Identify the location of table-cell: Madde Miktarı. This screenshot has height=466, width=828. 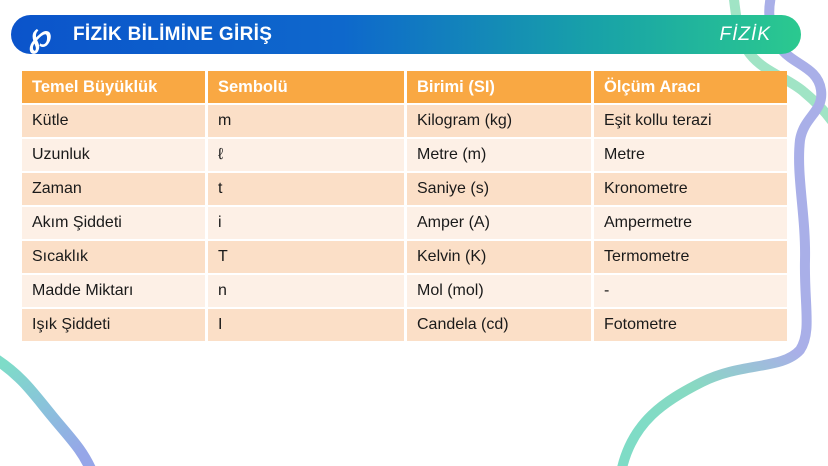
(115, 291).